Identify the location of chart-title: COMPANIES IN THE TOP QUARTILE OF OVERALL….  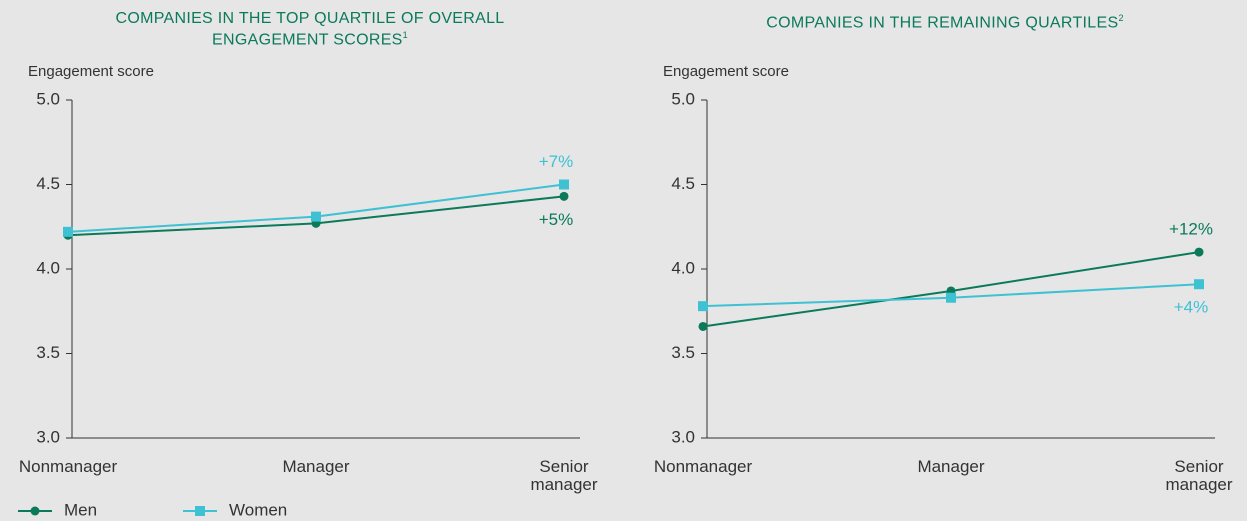
(310, 29).